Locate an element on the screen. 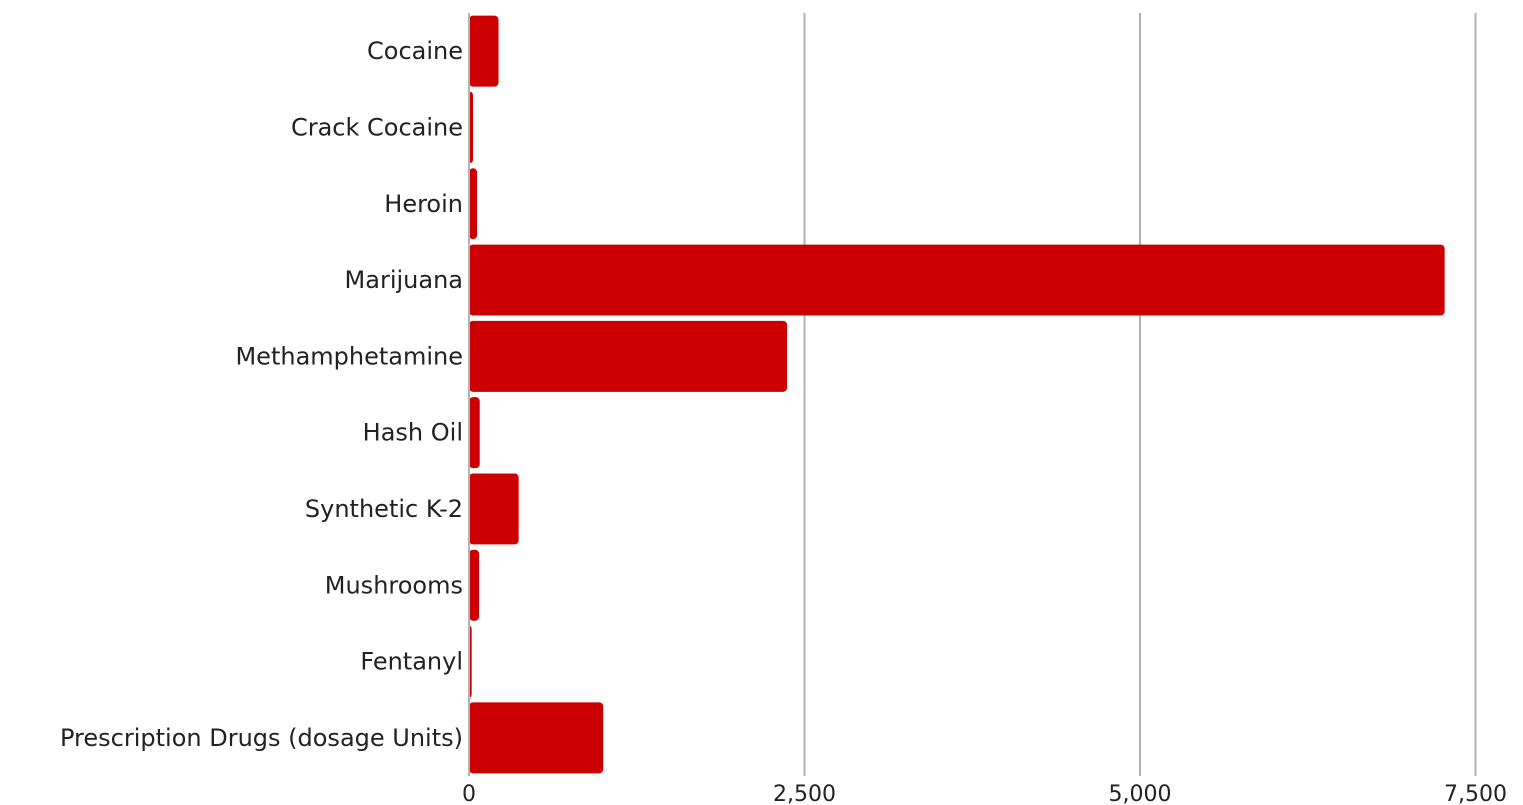  category-label: Methamphetamine is located at coordinates (349, 356).